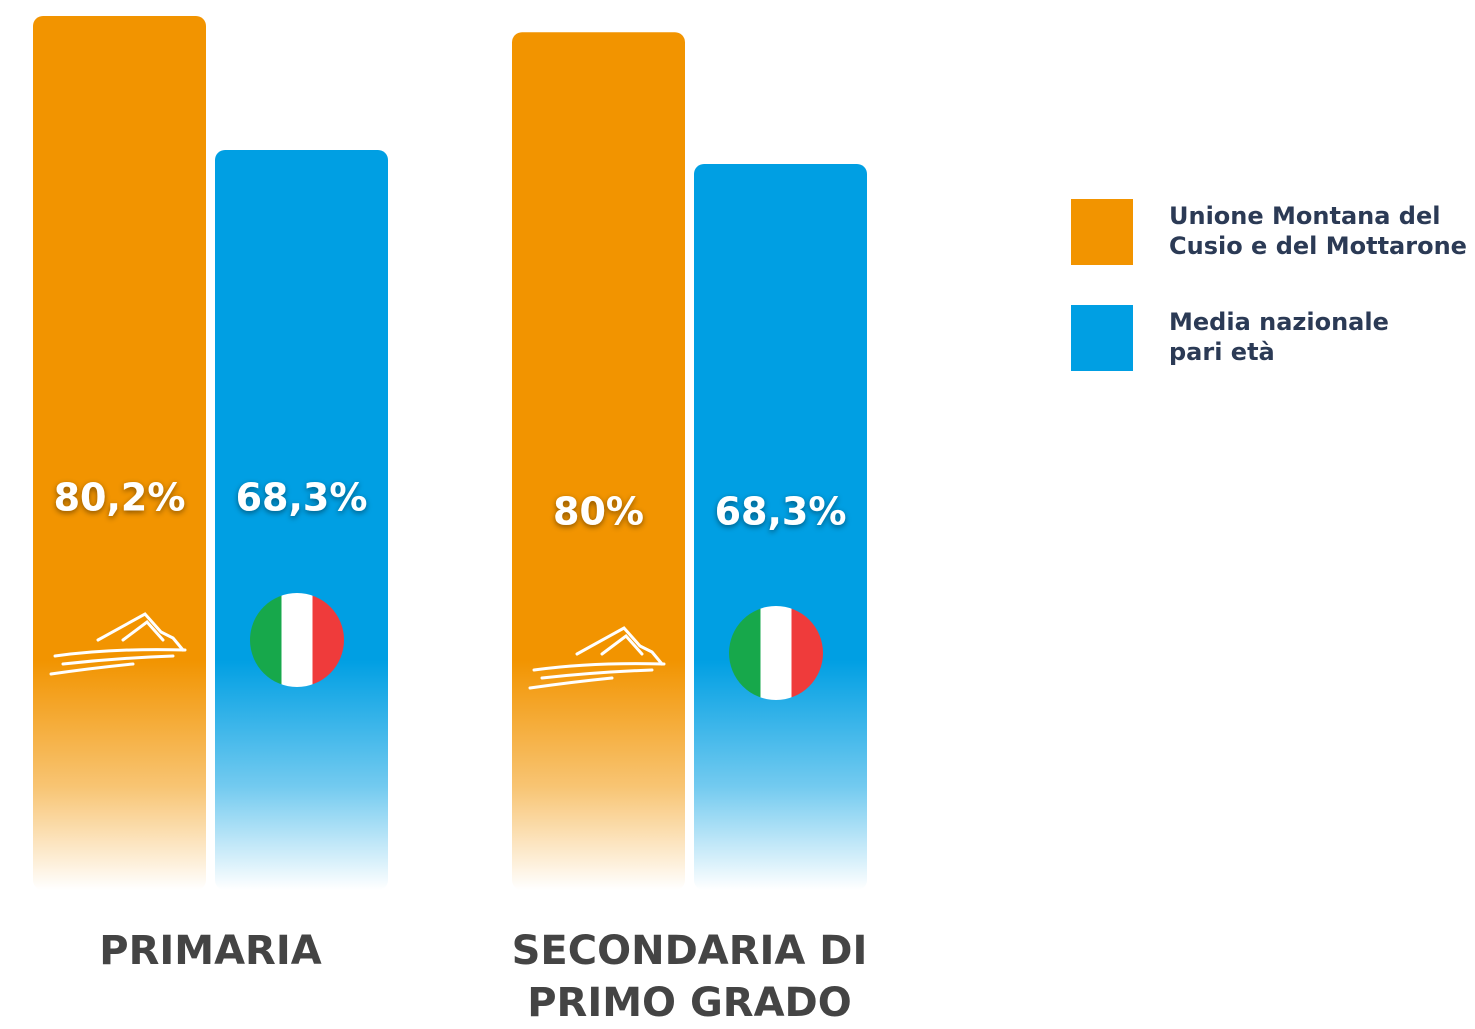 The image size is (1475, 1029). I want to click on value-label: 80,2%, so click(120, 498).